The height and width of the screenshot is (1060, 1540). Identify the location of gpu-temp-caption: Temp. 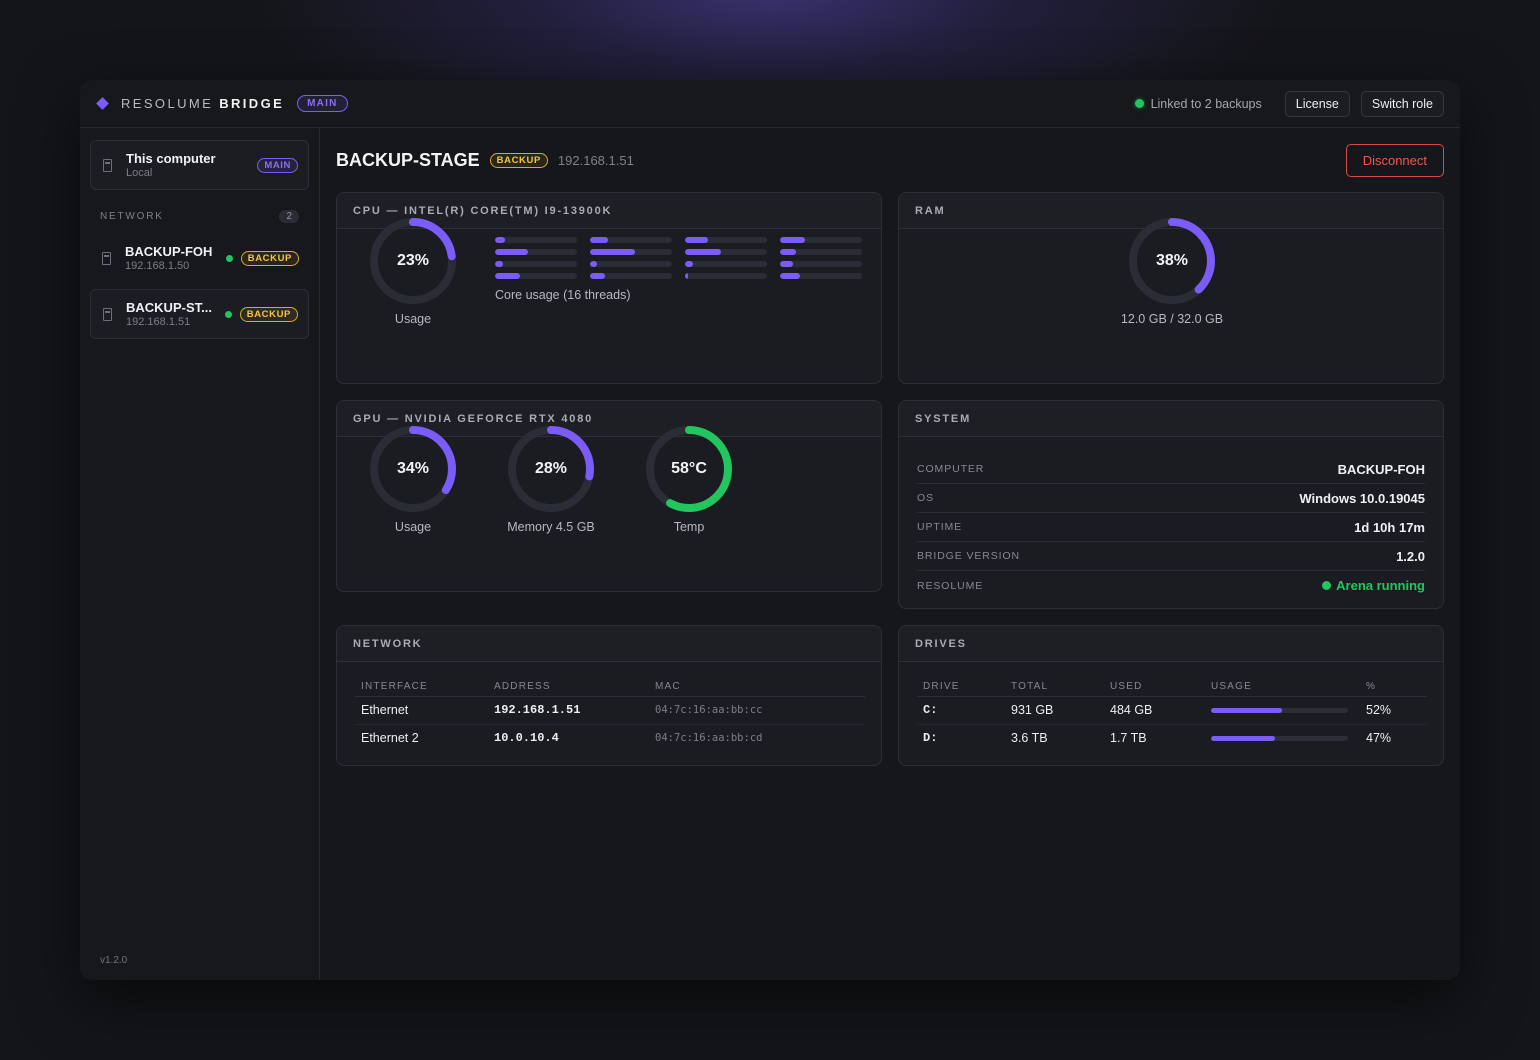
(689, 527).